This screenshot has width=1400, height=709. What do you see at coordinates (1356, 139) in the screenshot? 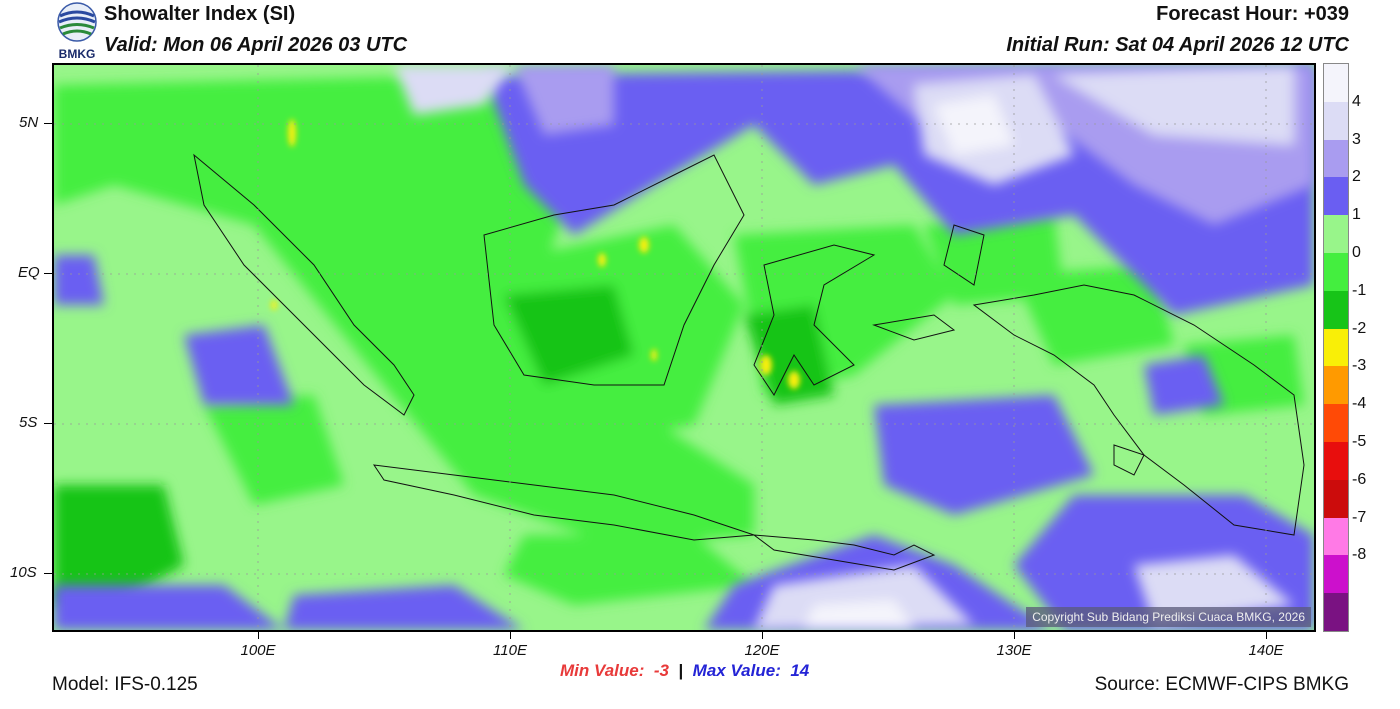
I see `legend-label: 3` at bounding box center [1356, 139].